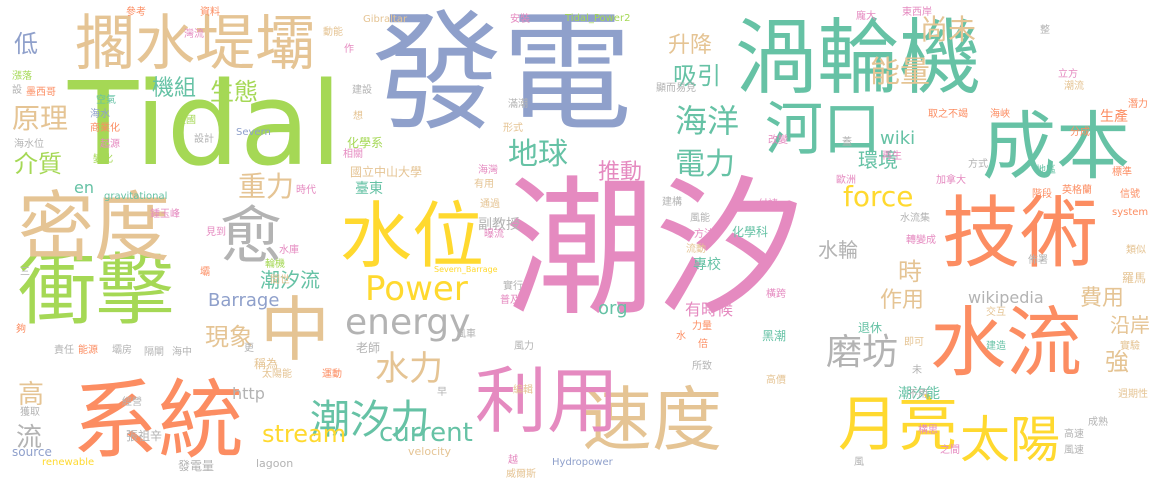  What do you see at coordinates (1068, 74) in the screenshot?
I see `word-cloud-word: 立方` at bounding box center [1068, 74].